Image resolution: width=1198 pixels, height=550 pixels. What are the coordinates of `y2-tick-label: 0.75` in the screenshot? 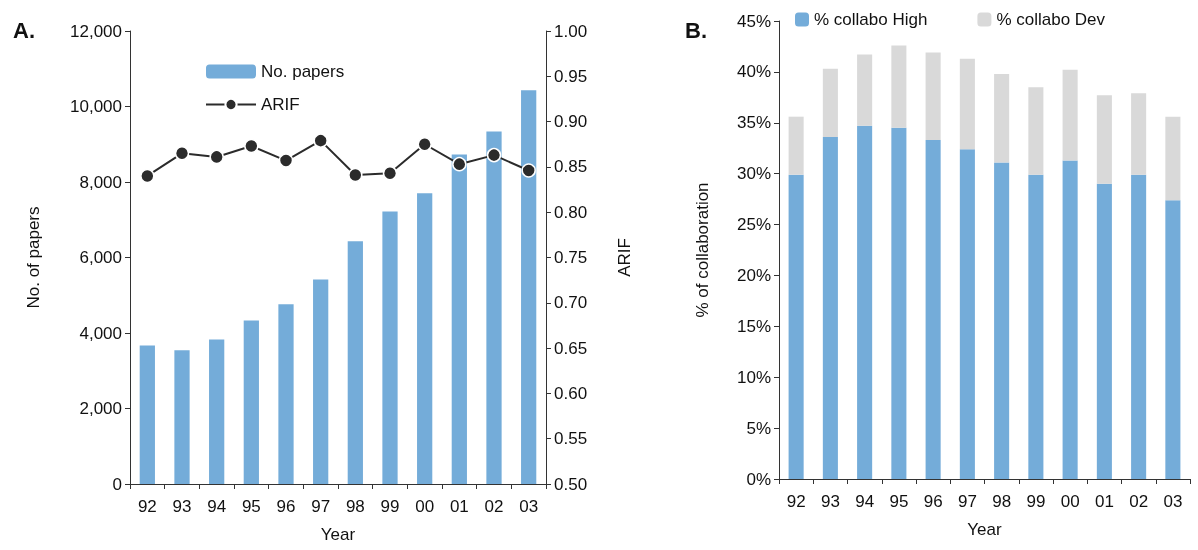 It's located at (571, 257).